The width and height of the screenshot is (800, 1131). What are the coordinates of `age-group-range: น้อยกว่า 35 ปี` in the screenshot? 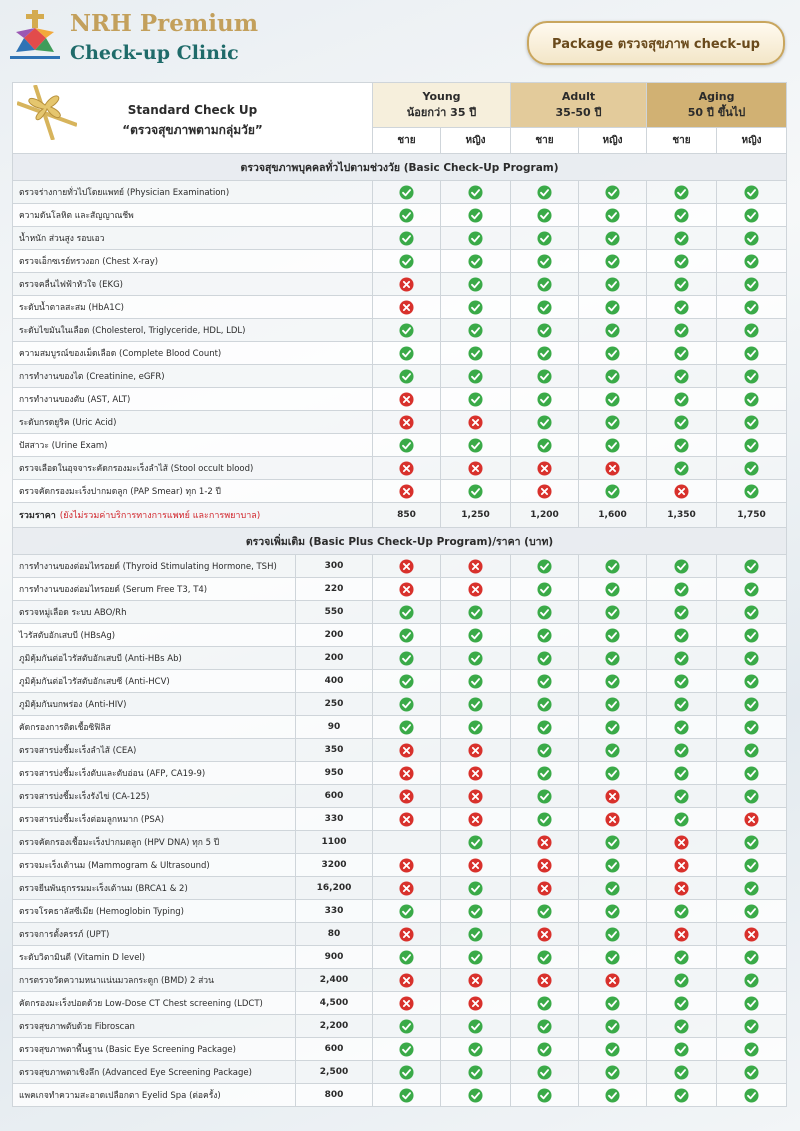 It's located at (441, 112).